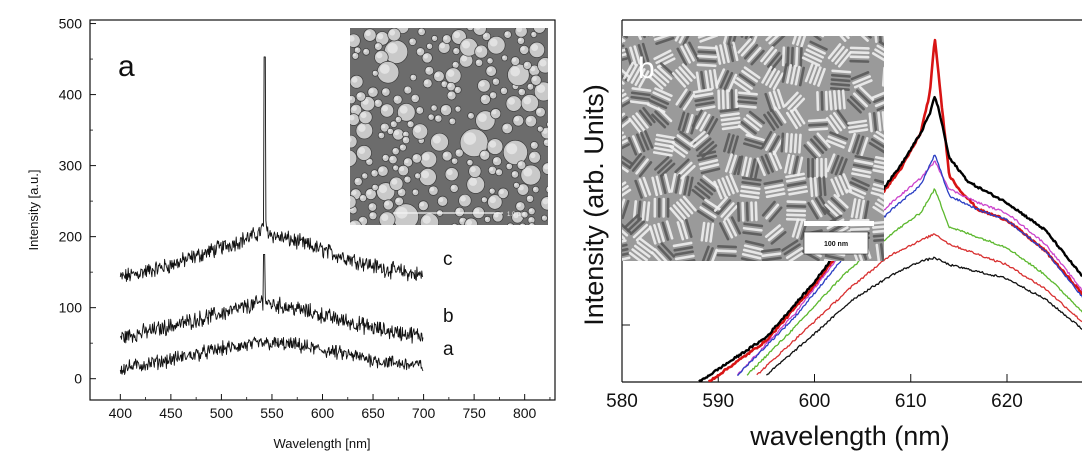  I want to click on panel-b-x-ticks: 580 590 600 610 620, so click(814, 393).